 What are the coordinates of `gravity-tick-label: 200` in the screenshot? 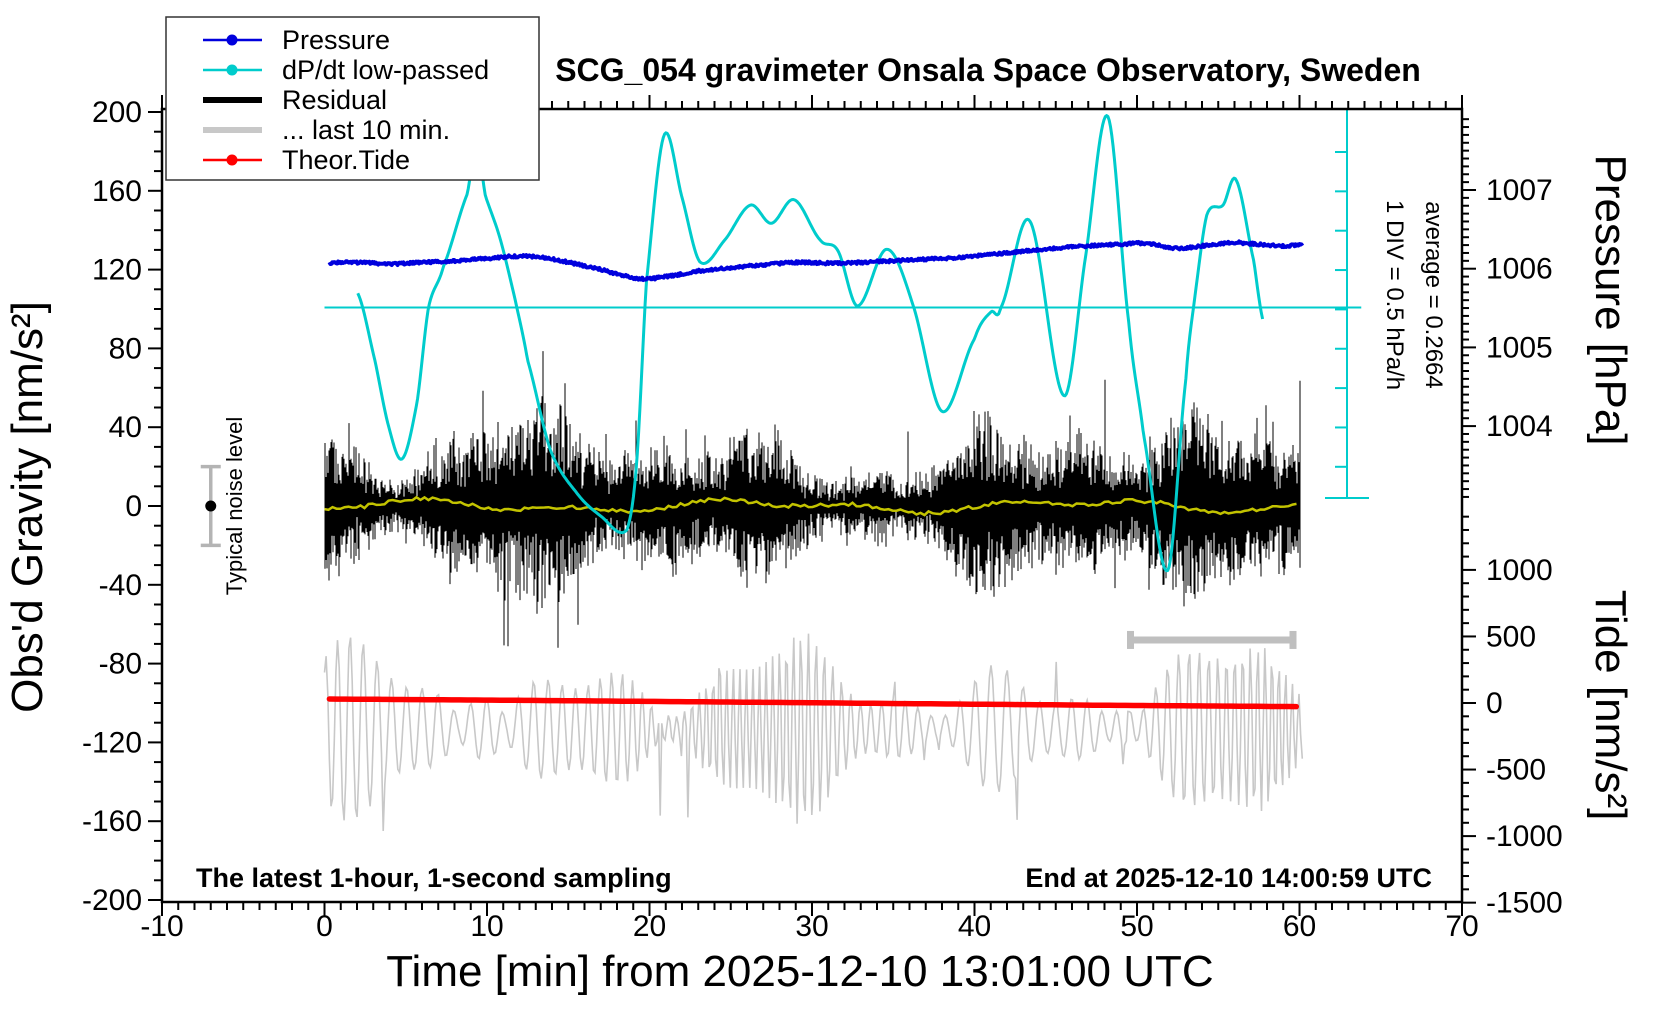 It's located at (117, 112).